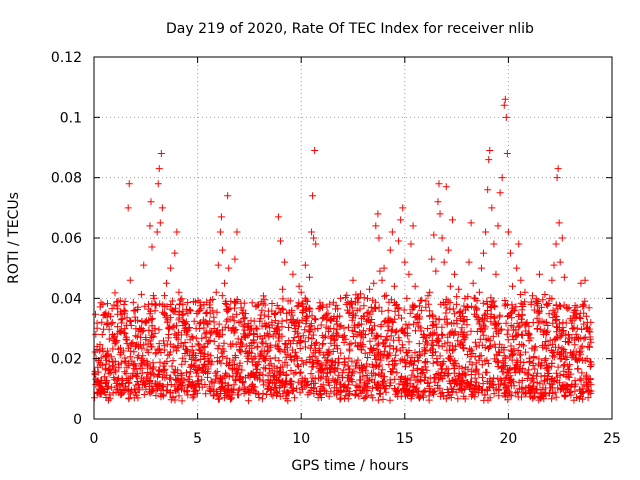 The width and height of the screenshot is (640, 480). What do you see at coordinates (66, 58) in the screenshot?
I see `y-tick-label: 0.12` at bounding box center [66, 58].